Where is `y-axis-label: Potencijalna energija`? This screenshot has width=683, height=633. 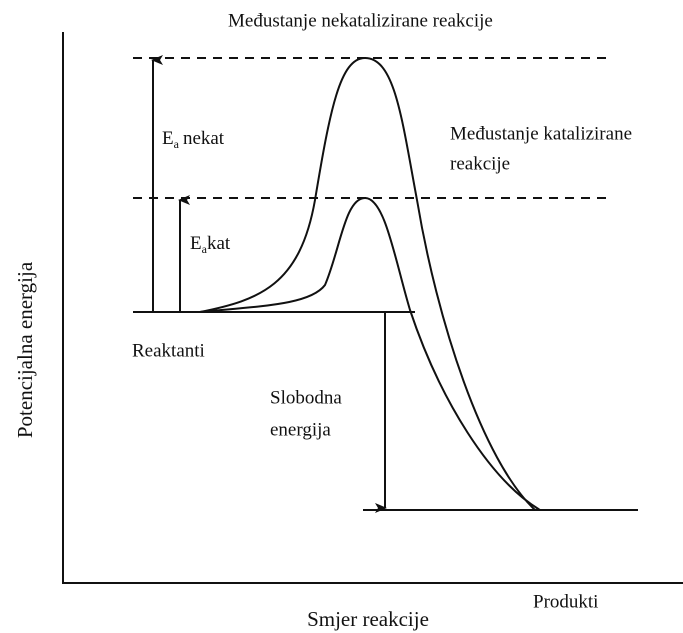
y-axis-label: Potencijalna energija is located at coordinates (25, 349).